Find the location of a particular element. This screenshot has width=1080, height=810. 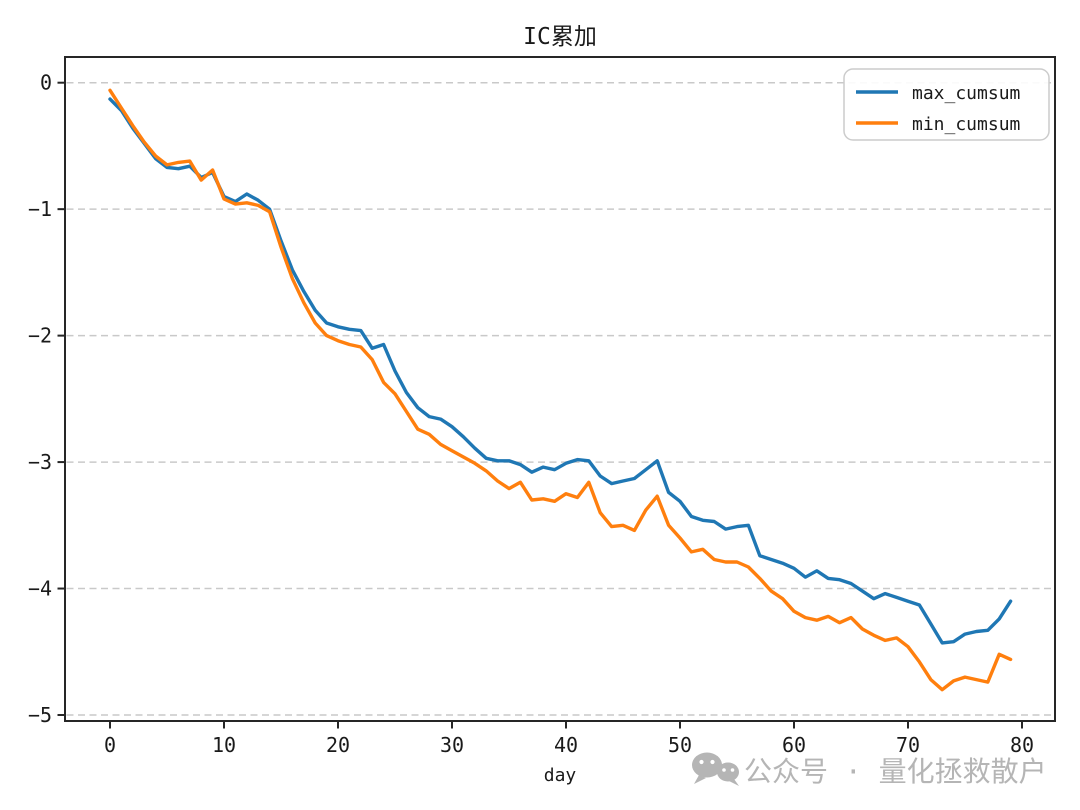

wechat-bubble-small is located at coordinates (728, 772).